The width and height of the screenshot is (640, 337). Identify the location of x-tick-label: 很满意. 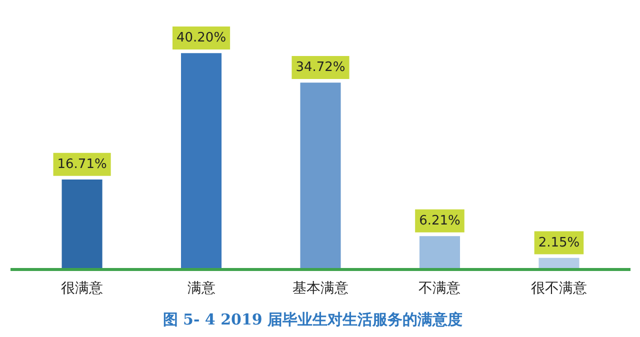
(82, 288).